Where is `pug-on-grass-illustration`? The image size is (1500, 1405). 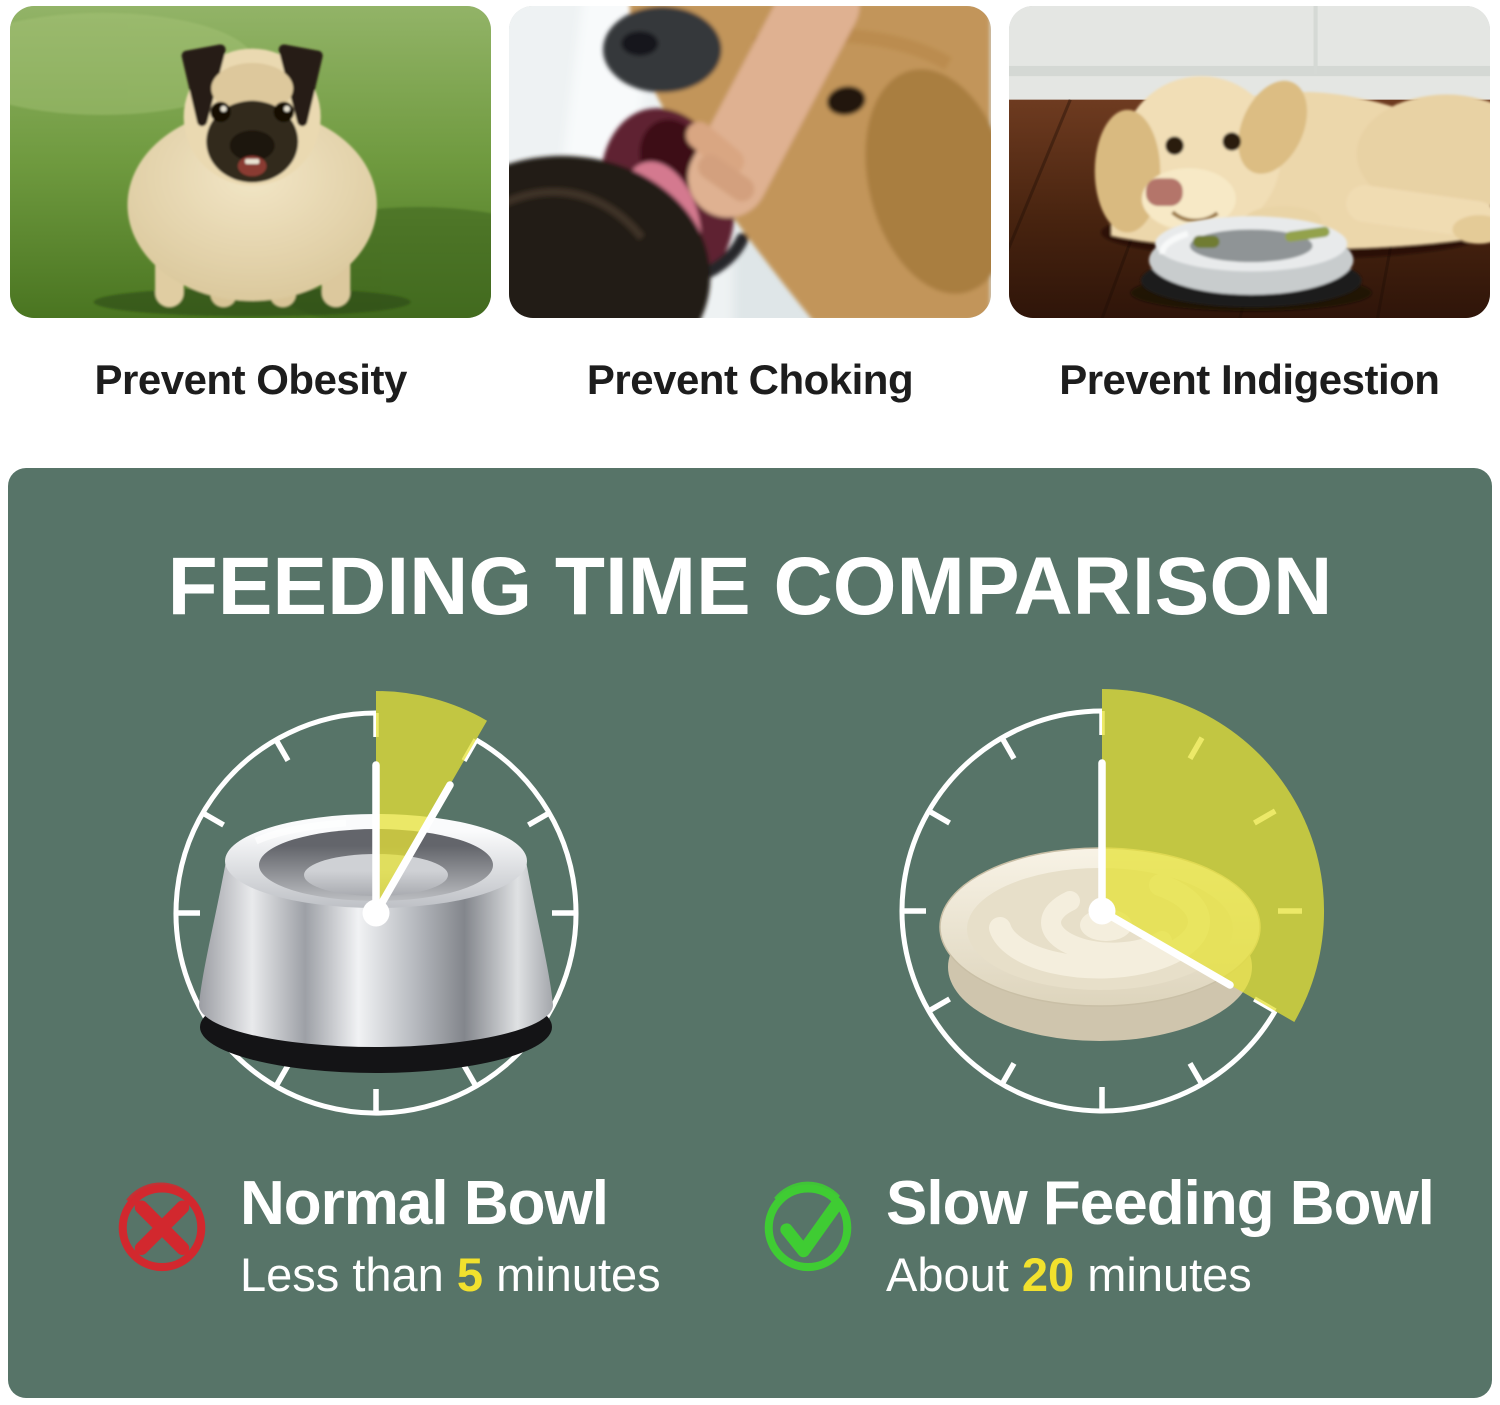
pug-on-grass-illustration is located at coordinates (251, 162).